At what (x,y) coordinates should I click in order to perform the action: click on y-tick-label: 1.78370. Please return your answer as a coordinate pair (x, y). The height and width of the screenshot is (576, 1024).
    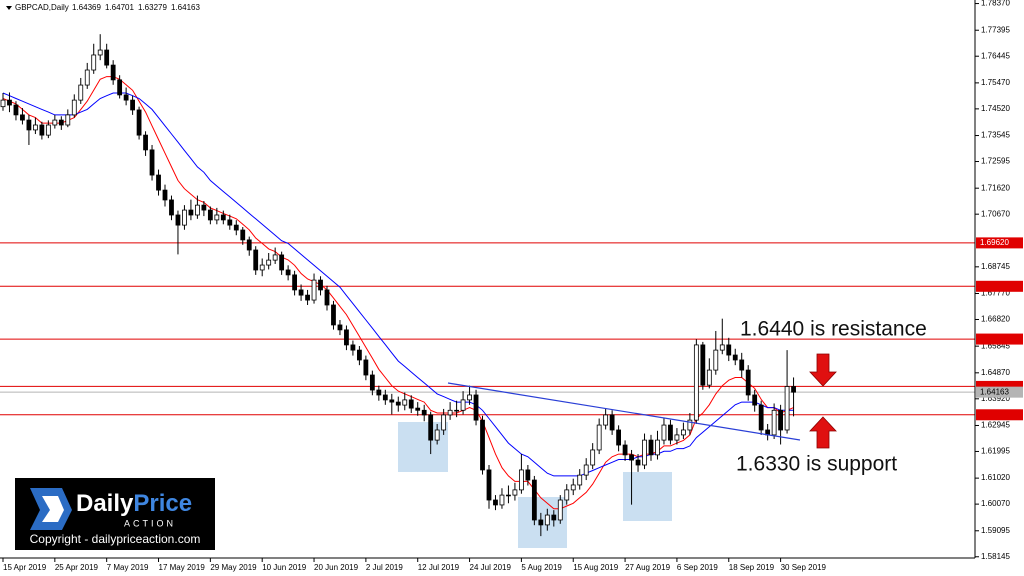
    Looking at the image, I should click on (995, 4).